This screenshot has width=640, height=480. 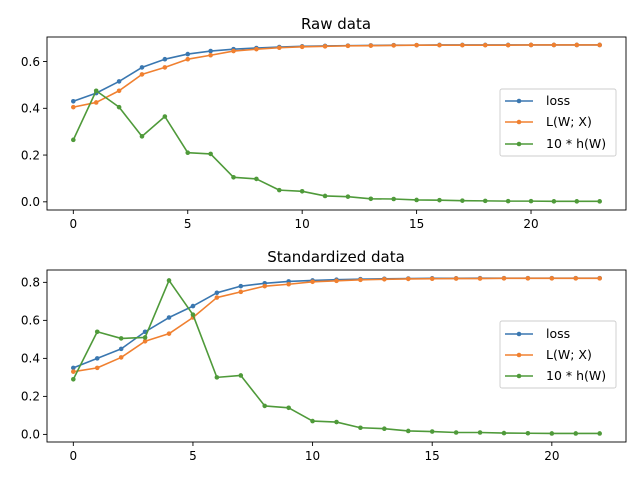 What do you see at coordinates (558, 100) in the screenshot?
I see `legend-label-loss-raw: loss` at bounding box center [558, 100].